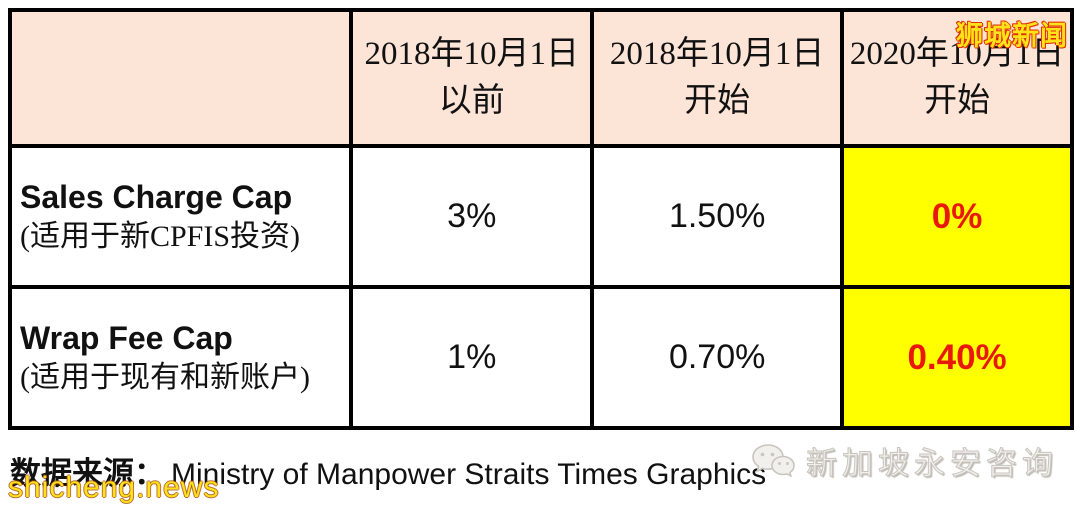  I want to click on wechat-icon, so click(773, 461).